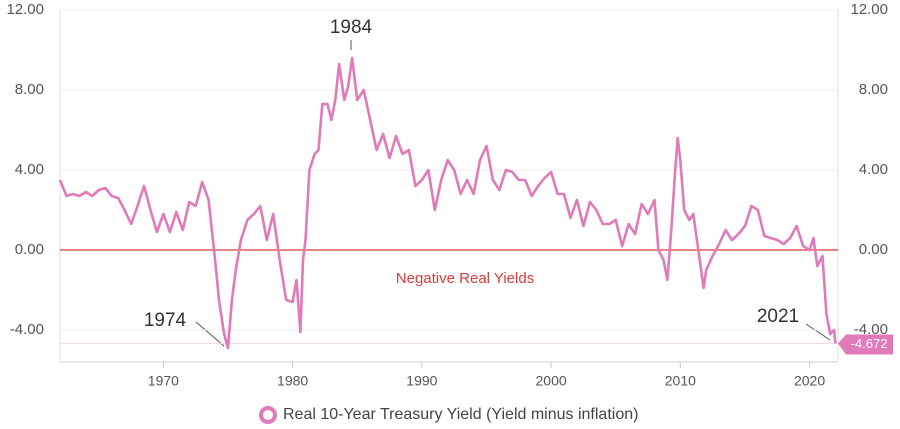 Image resolution: width=900 pixels, height=429 pixels. What do you see at coordinates (25, 9) in the screenshot?
I see `y-tick-label: 12.00` at bounding box center [25, 9].